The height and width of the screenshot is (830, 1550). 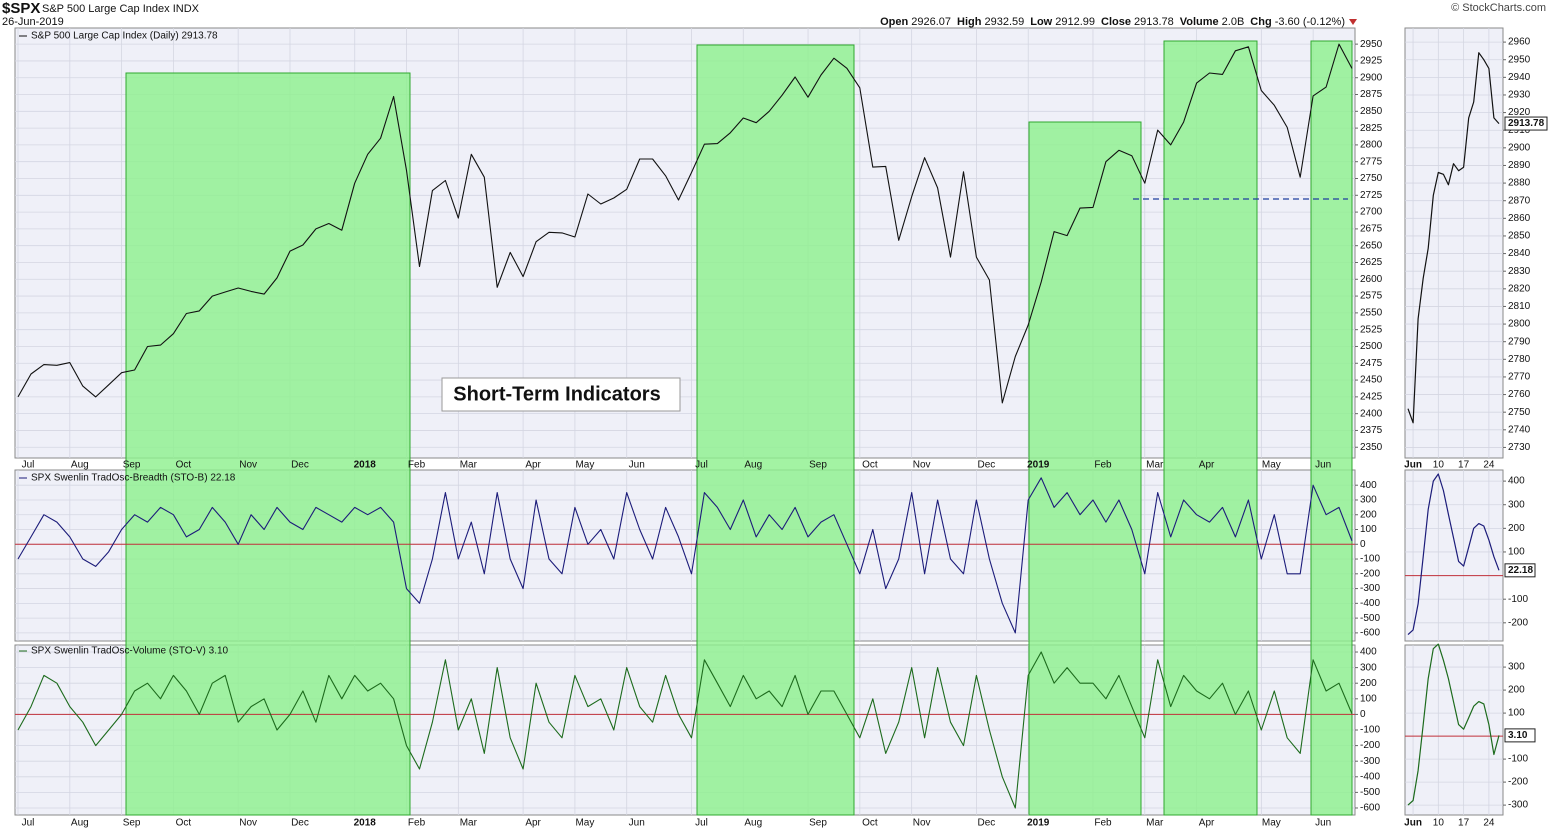 I want to click on y-tick-label: 2890, so click(x=1519, y=165).